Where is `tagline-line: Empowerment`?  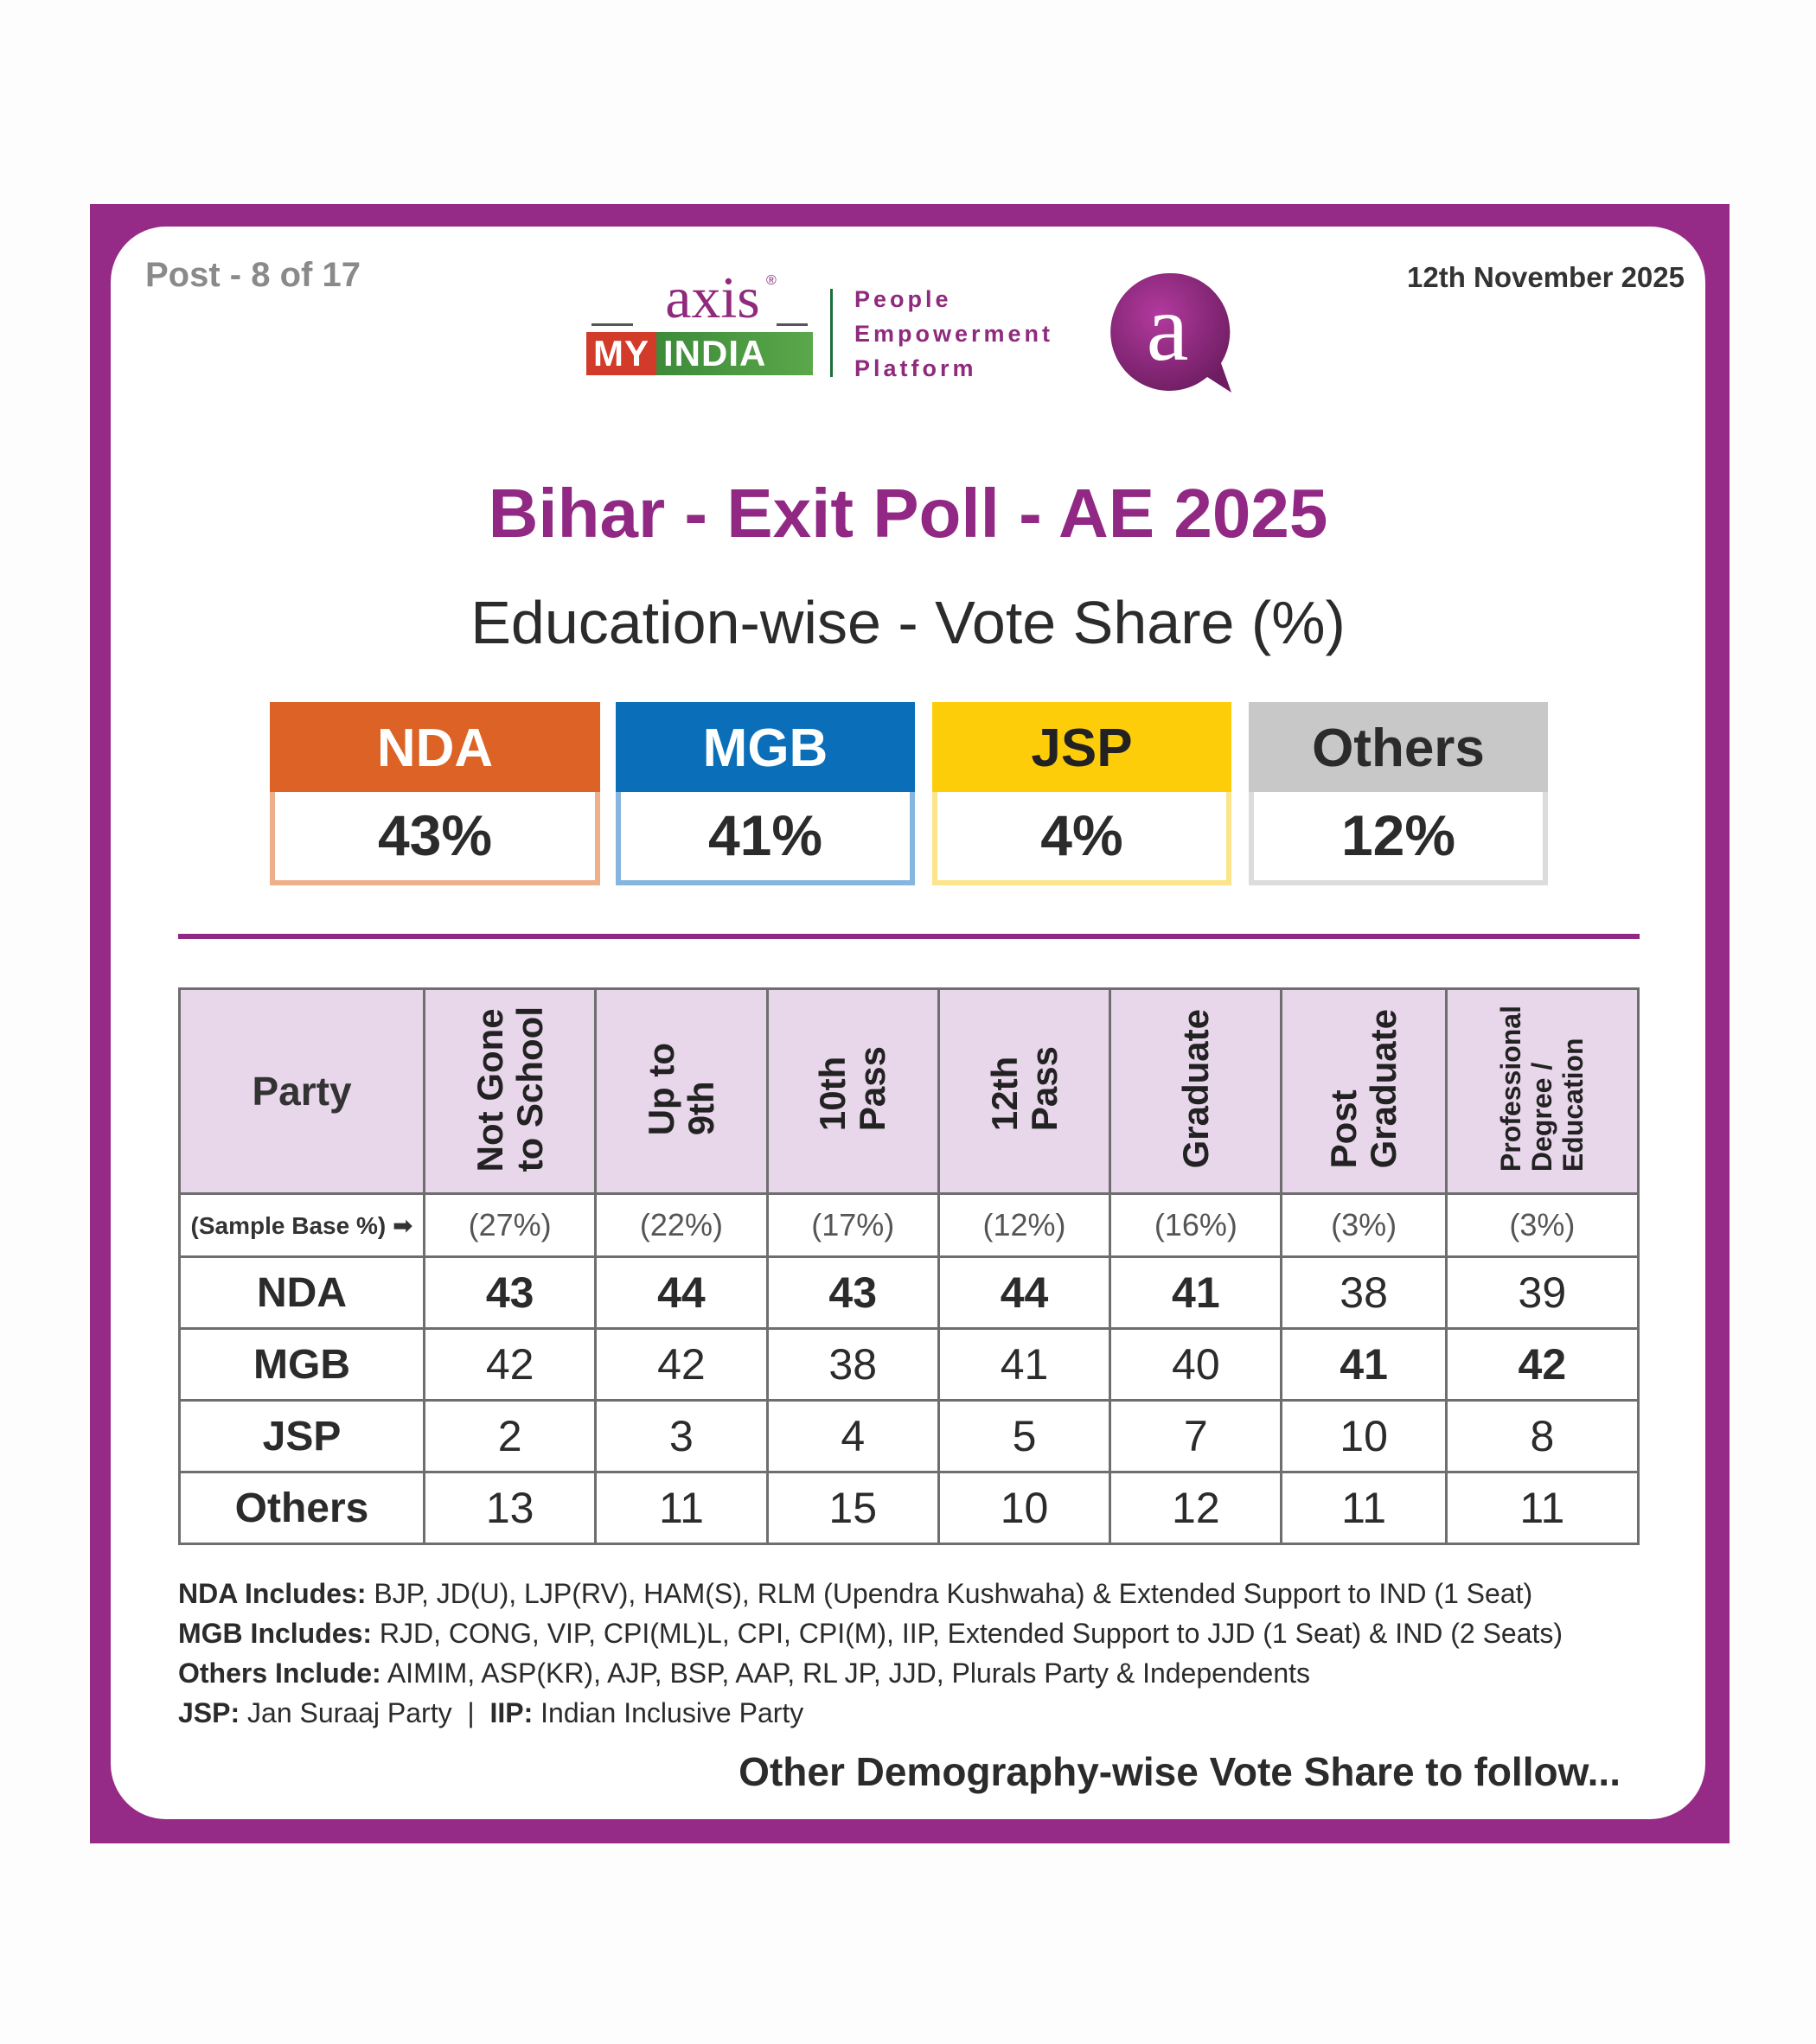
tagline-line: Empowerment is located at coordinates (954, 334).